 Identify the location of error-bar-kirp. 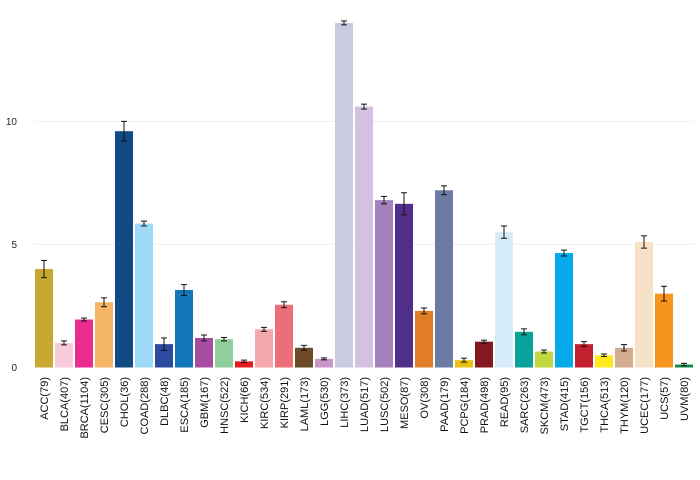
(284, 305).